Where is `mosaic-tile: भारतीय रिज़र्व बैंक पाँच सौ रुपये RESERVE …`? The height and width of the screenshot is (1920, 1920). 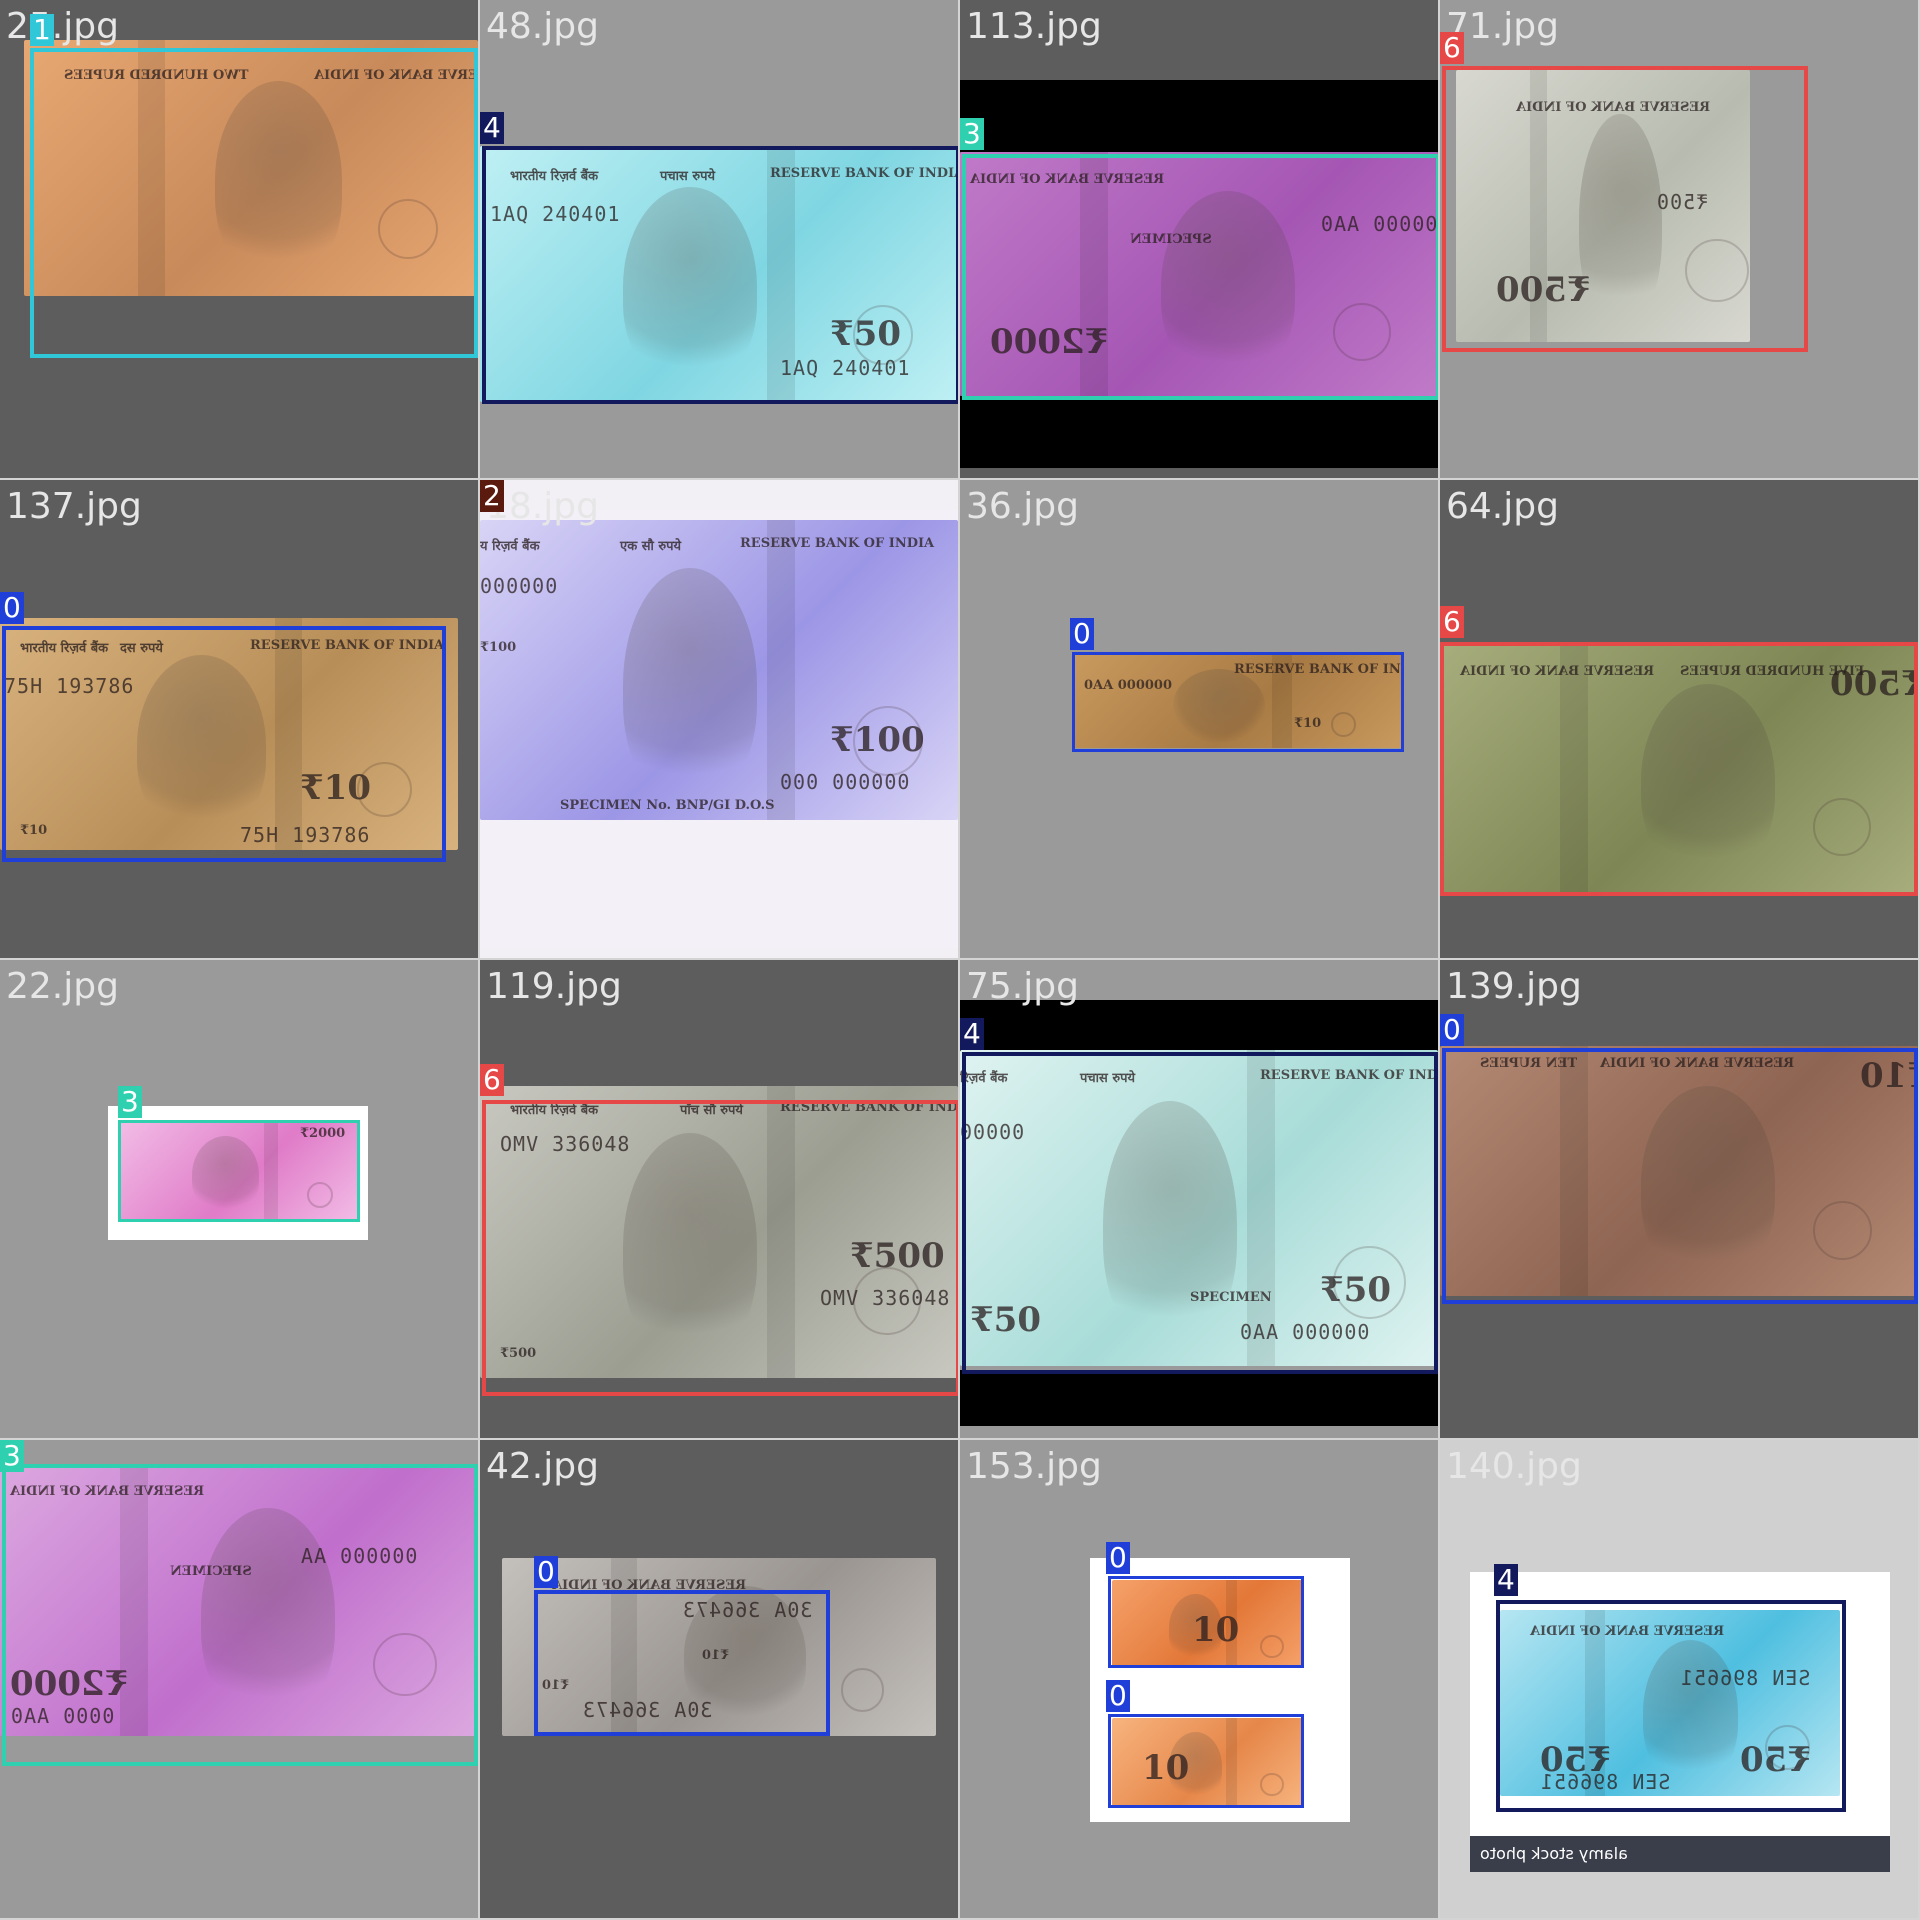 mosaic-tile: भारतीय रिज़र्व बैंक पाँच सौ रुपये RESERVE … is located at coordinates (719, 1199).